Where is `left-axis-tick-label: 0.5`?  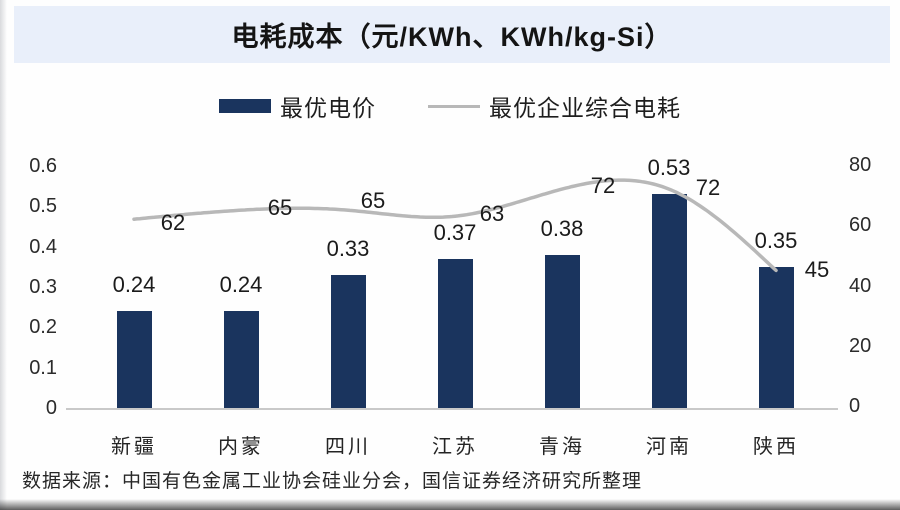 left-axis-tick-label: 0.5 is located at coordinates (43, 206).